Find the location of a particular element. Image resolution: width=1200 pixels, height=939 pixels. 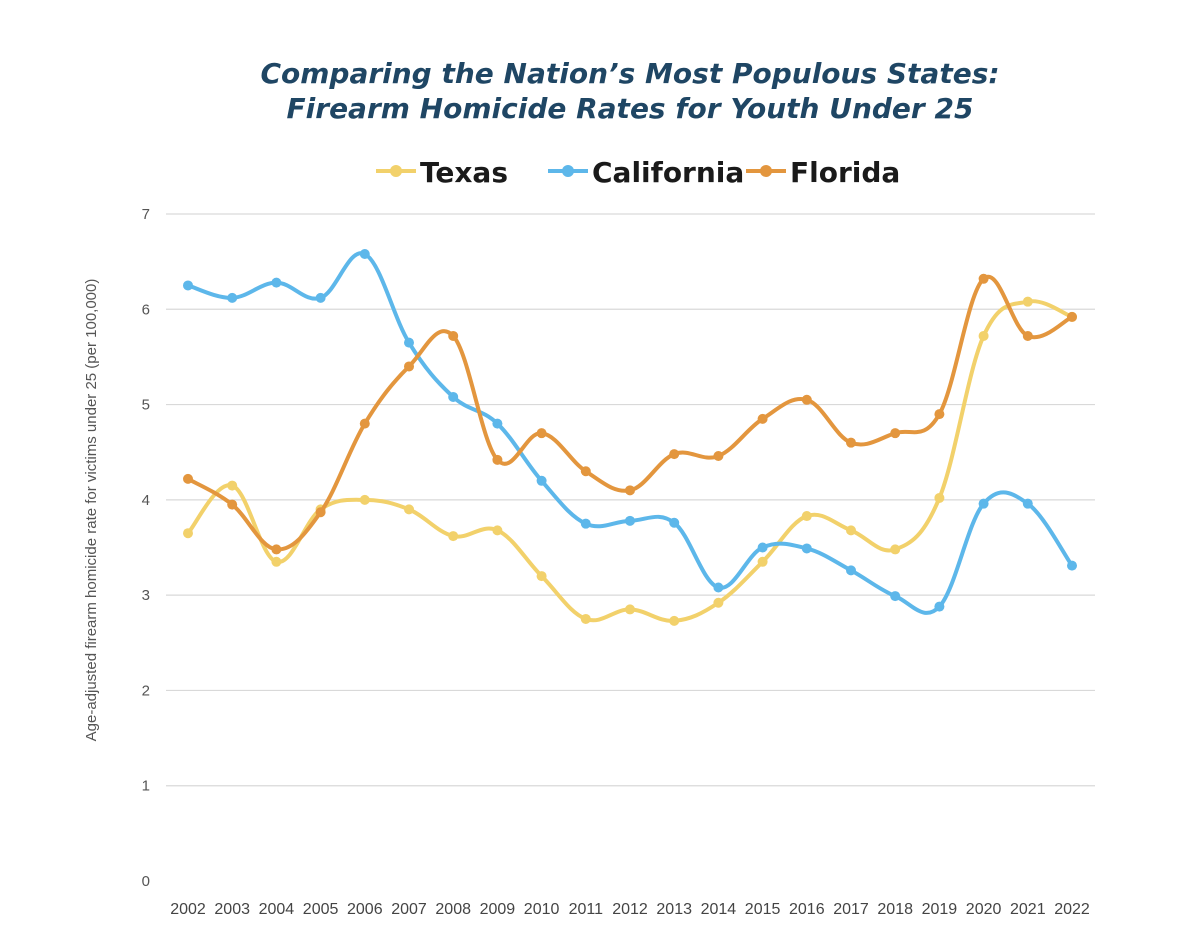

x-tick-label: 2014 is located at coordinates (719, 909).